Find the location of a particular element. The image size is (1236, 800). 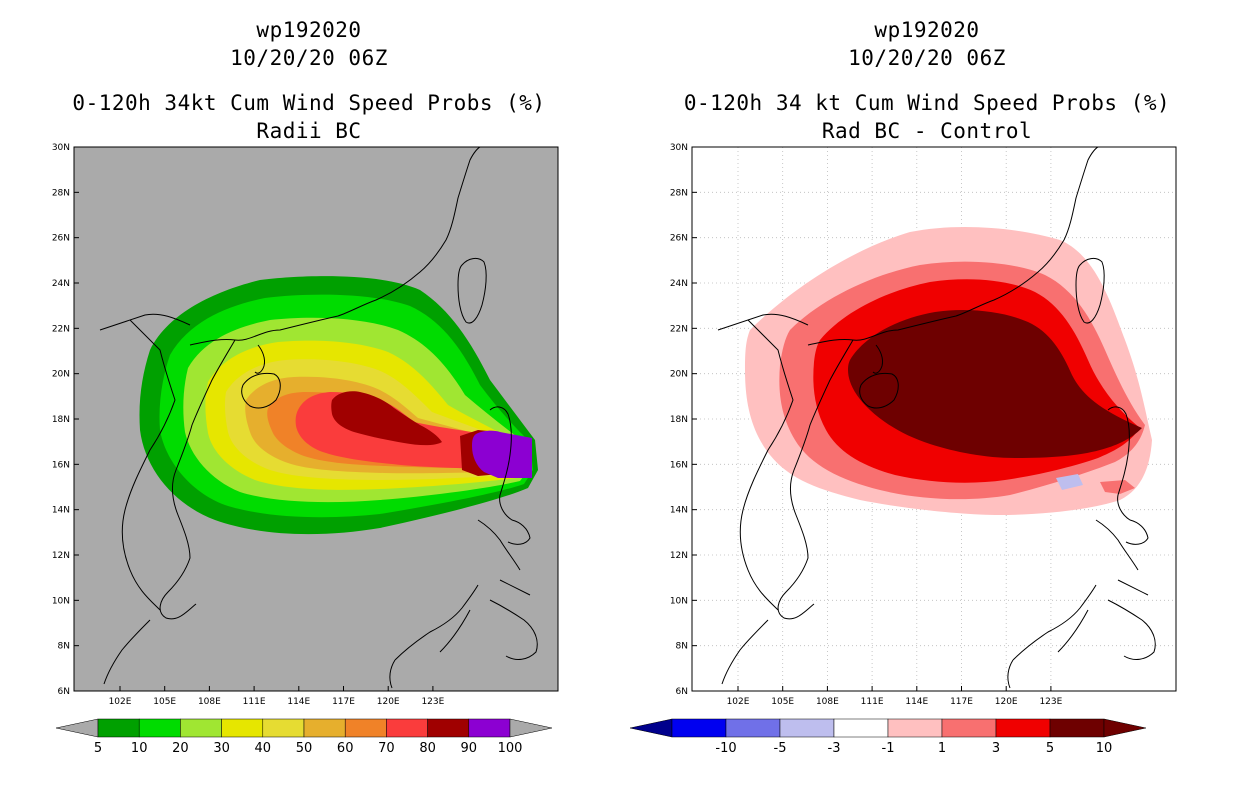

left-storm-id: wp192020 is located at coordinates (309, 30).